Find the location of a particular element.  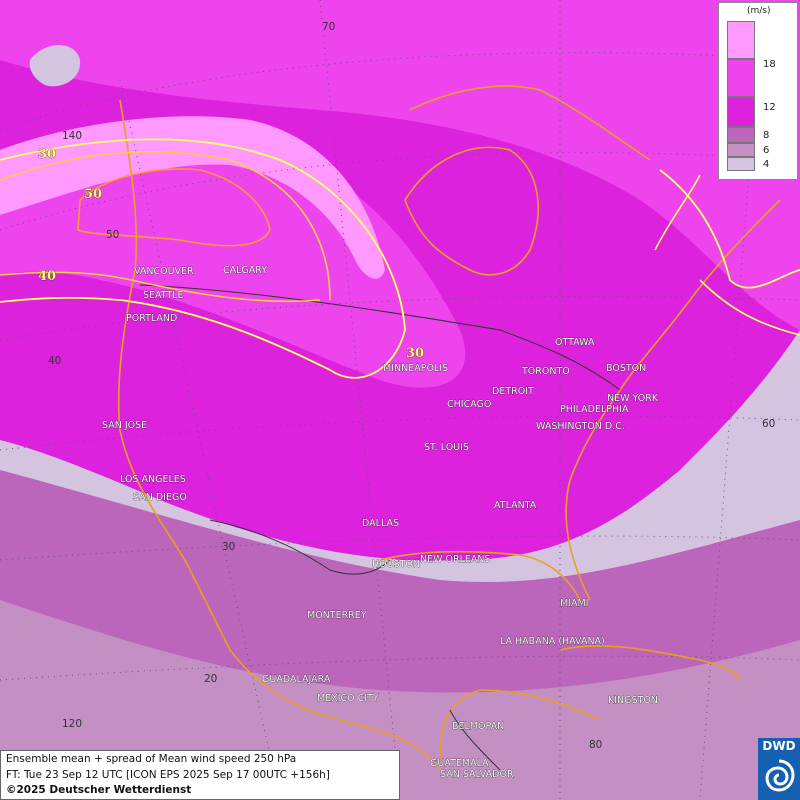

city-label: CALGARY is located at coordinates (245, 270).